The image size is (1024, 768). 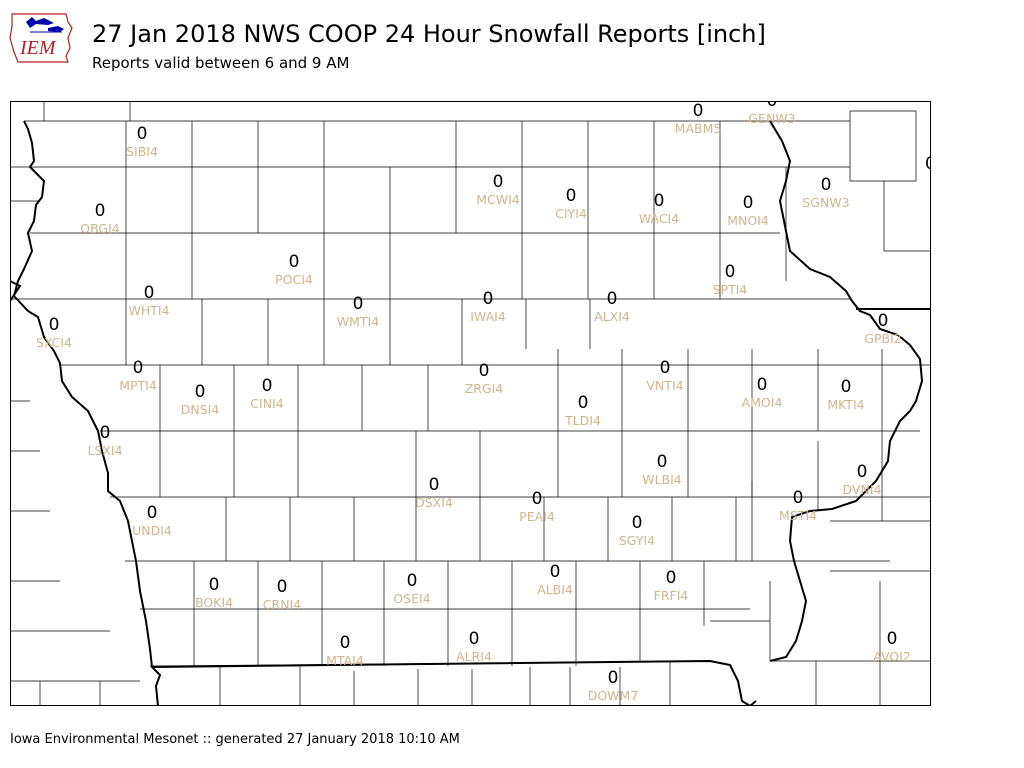 What do you see at coordinates (54, 342) in the screenshot?
I see `station-id-label: SXCI4` at bounding box center [54, 342].